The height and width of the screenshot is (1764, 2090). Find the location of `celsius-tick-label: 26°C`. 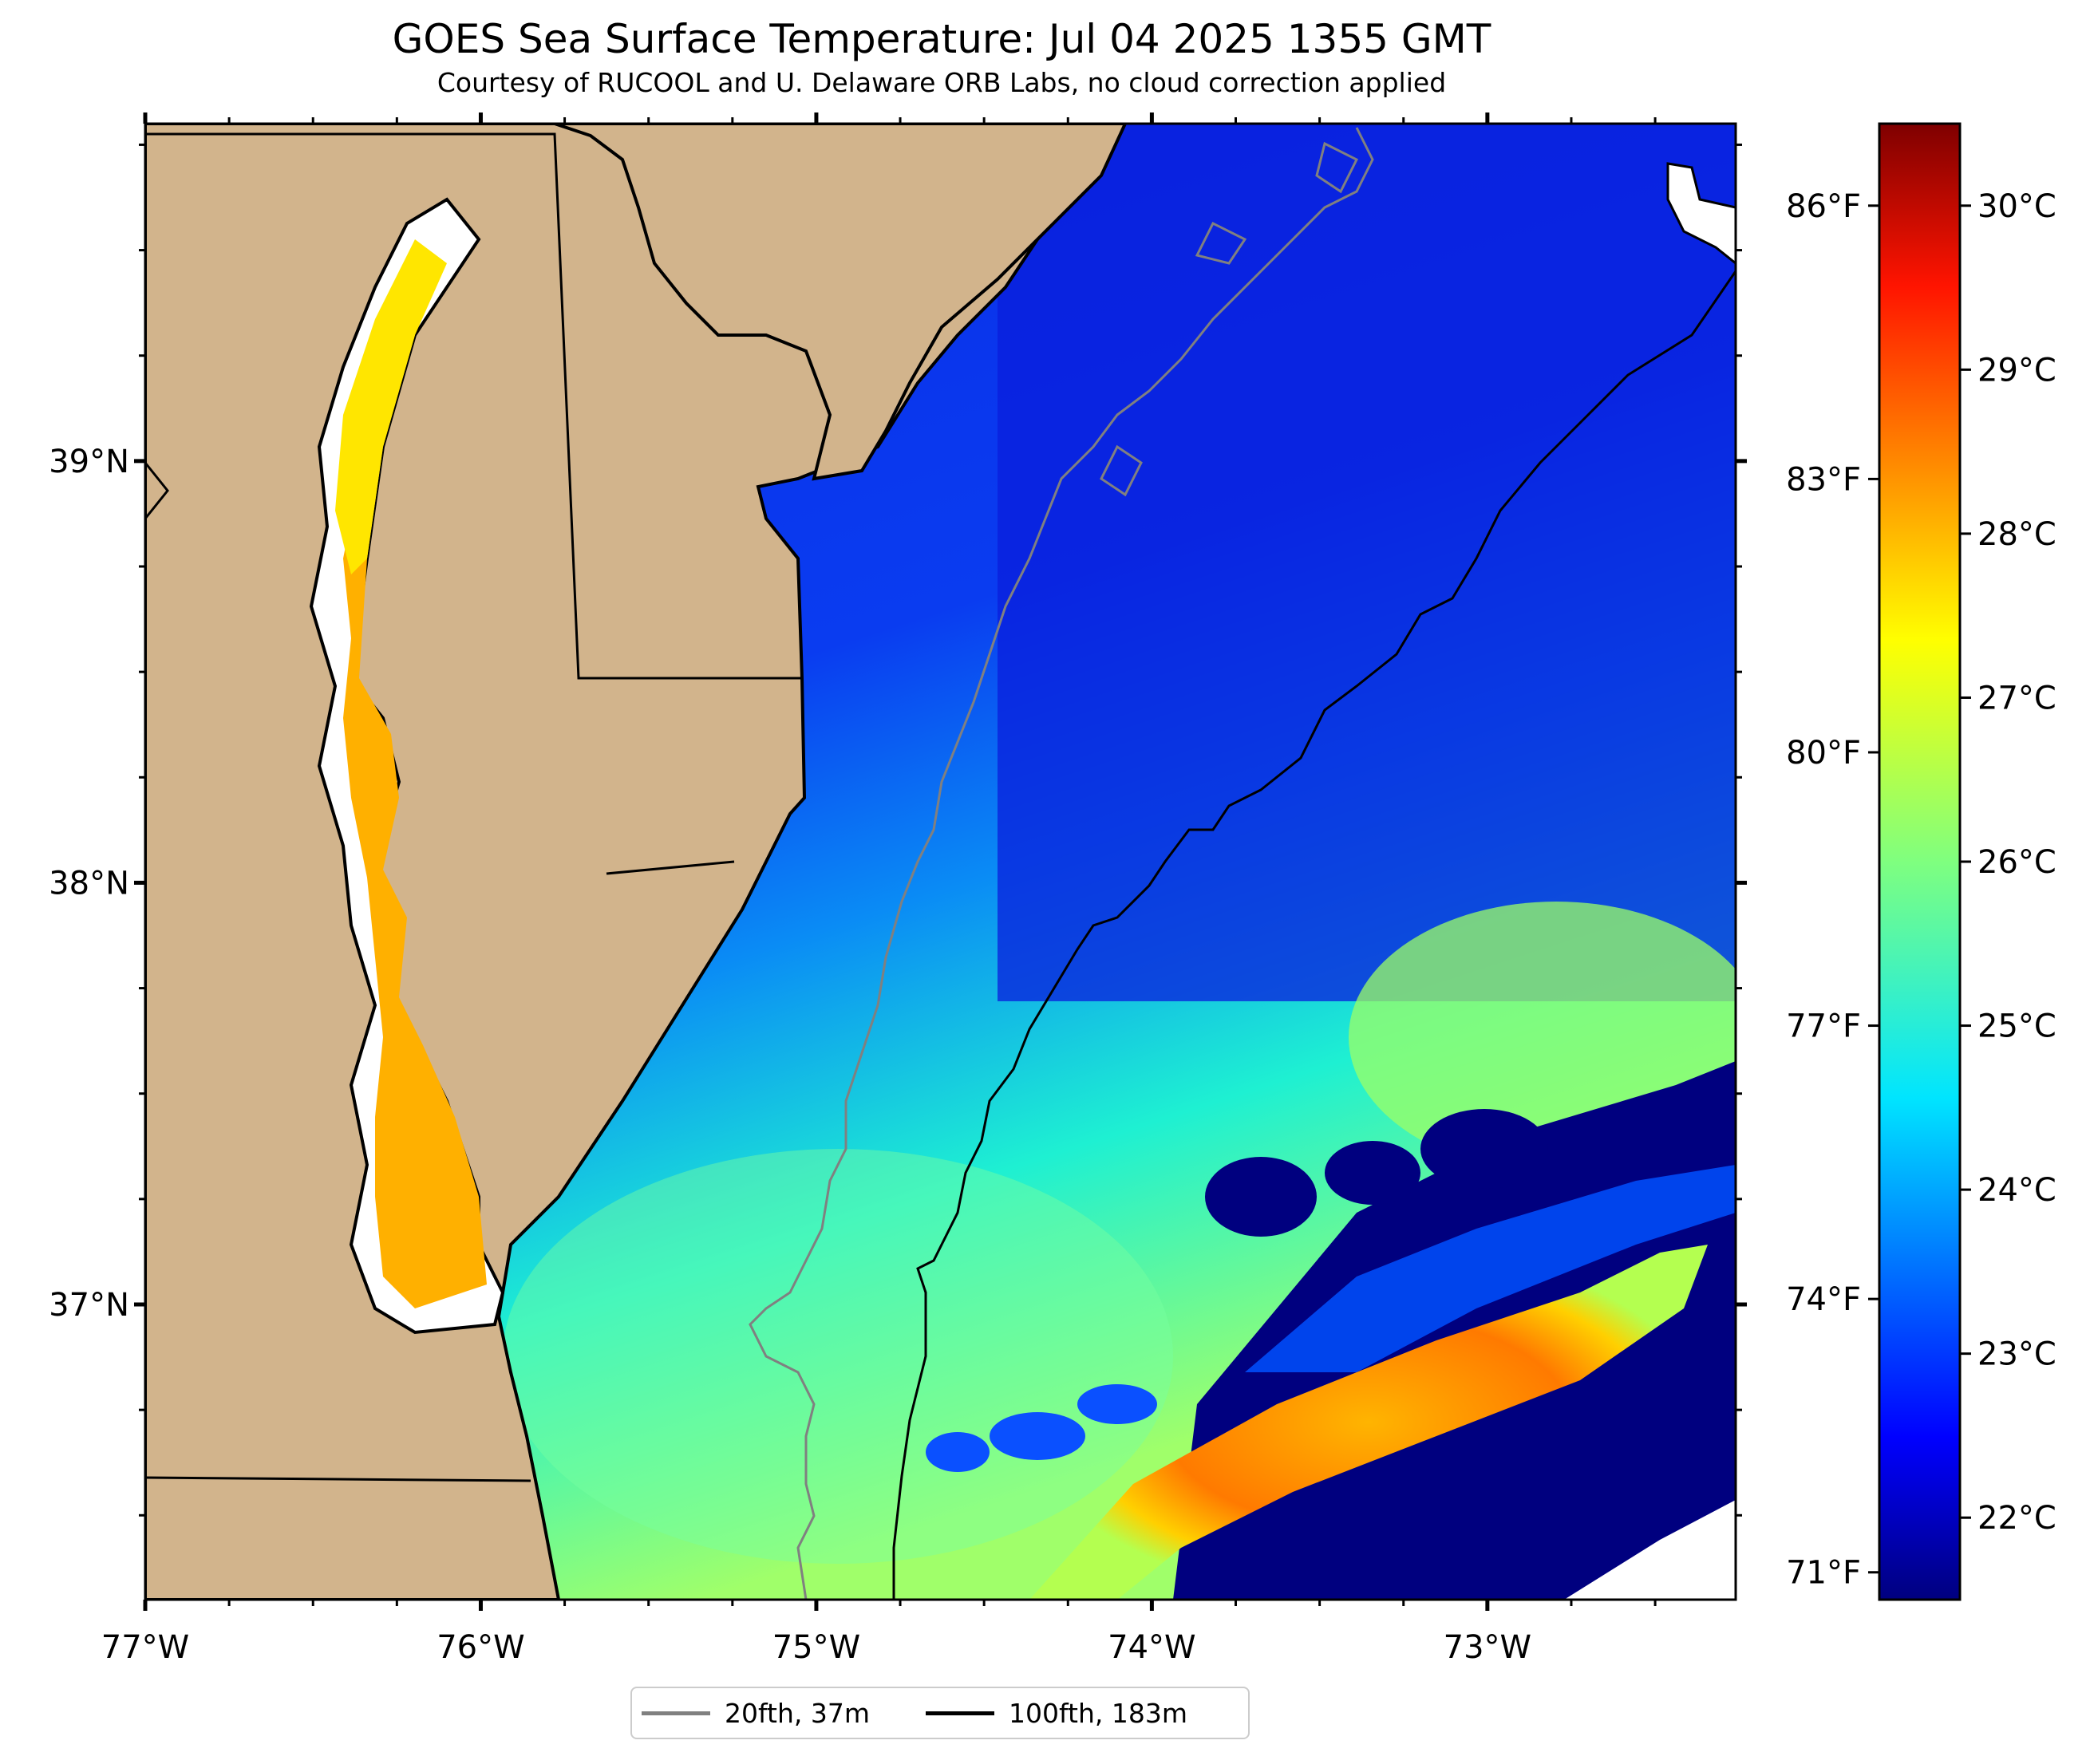

celsius-tick-label: 26°C is located at coordinates (2017, 862).